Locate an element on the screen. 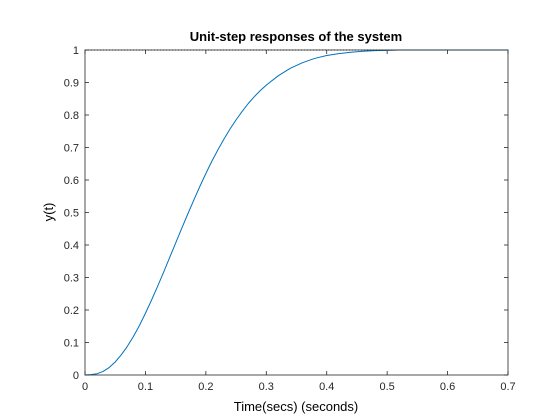 Image resolution: width=560 pixels, height=420 pixels. x-tick-label: 0.4 is located at coordinates (326, 387).